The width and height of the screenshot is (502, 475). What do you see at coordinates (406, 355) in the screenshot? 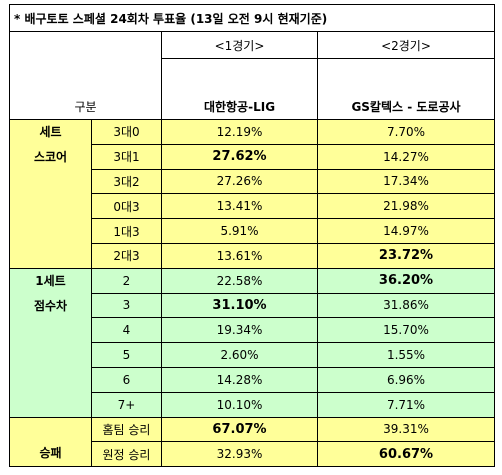
I see `vote-rate: 1.55%` at bounding box center [406, 355].